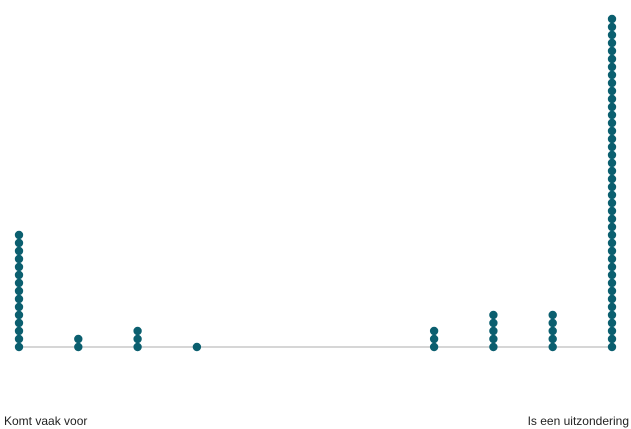  I want to click on axis-end-label-right: Is een uitzondering, so click(578, 421).